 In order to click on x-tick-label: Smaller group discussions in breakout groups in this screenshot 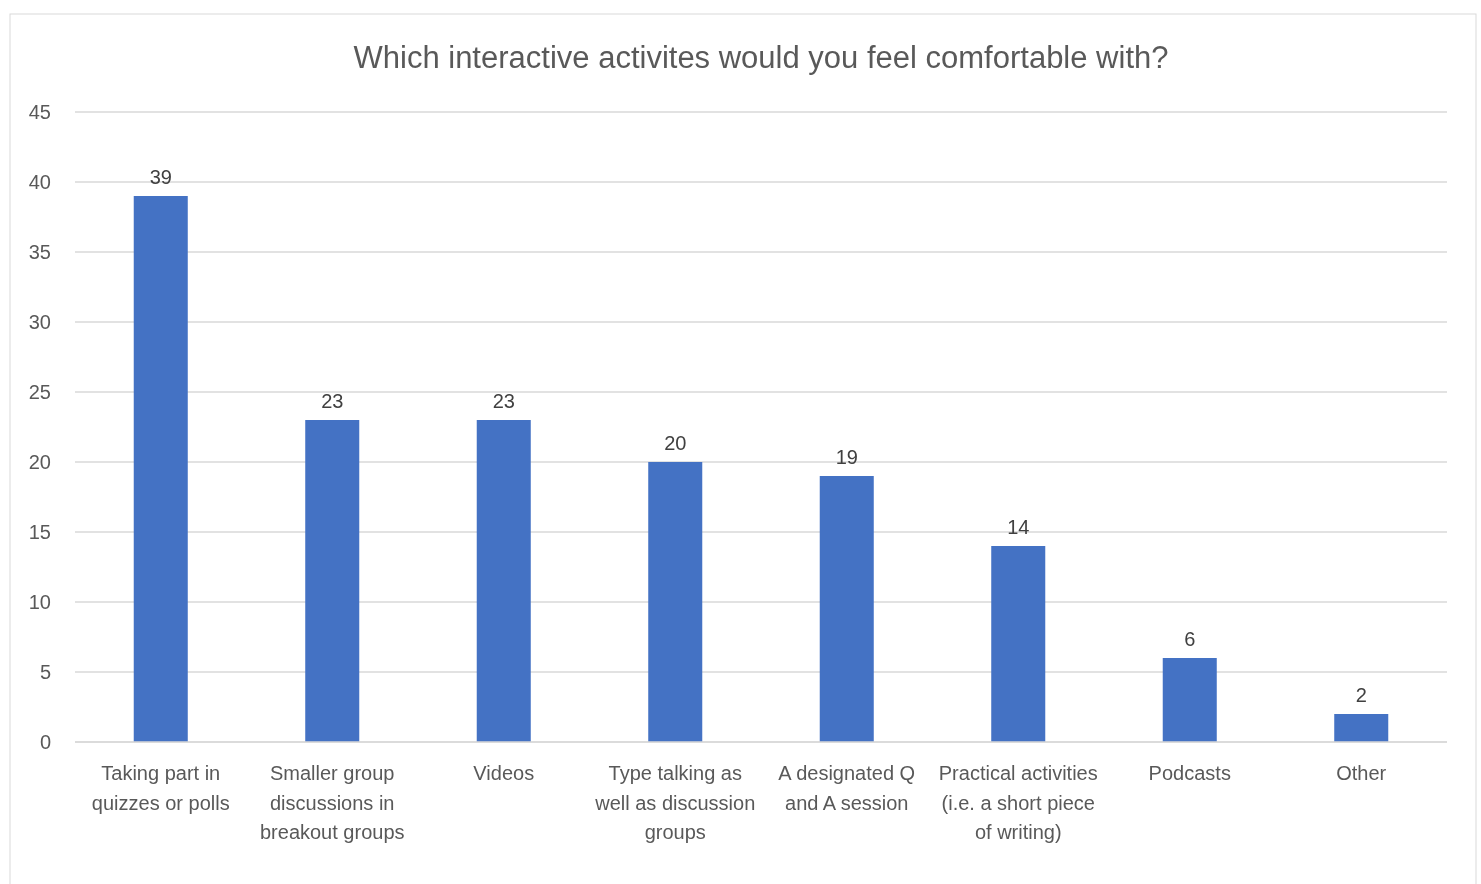, I will do `click(332, 802)`.